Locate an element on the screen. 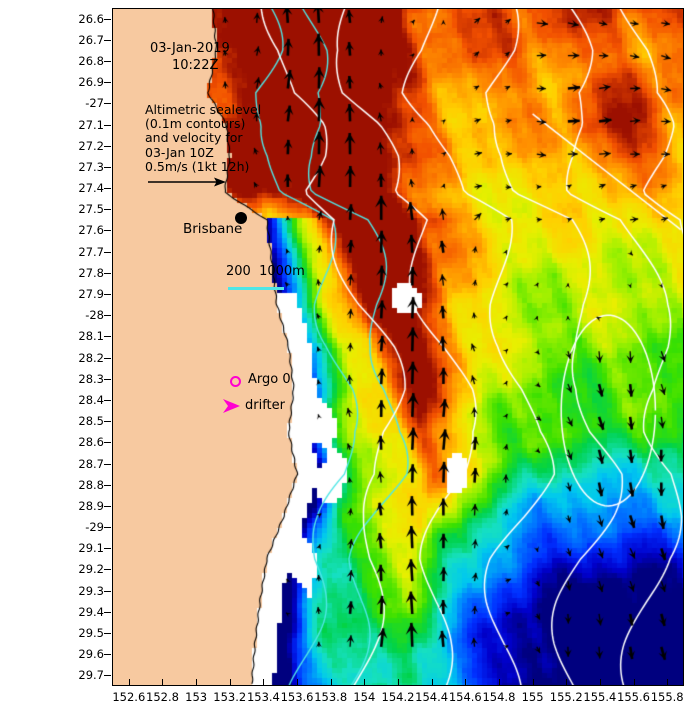  y-axis-tick-label: 26.6 is located at coordinates (91, 18).